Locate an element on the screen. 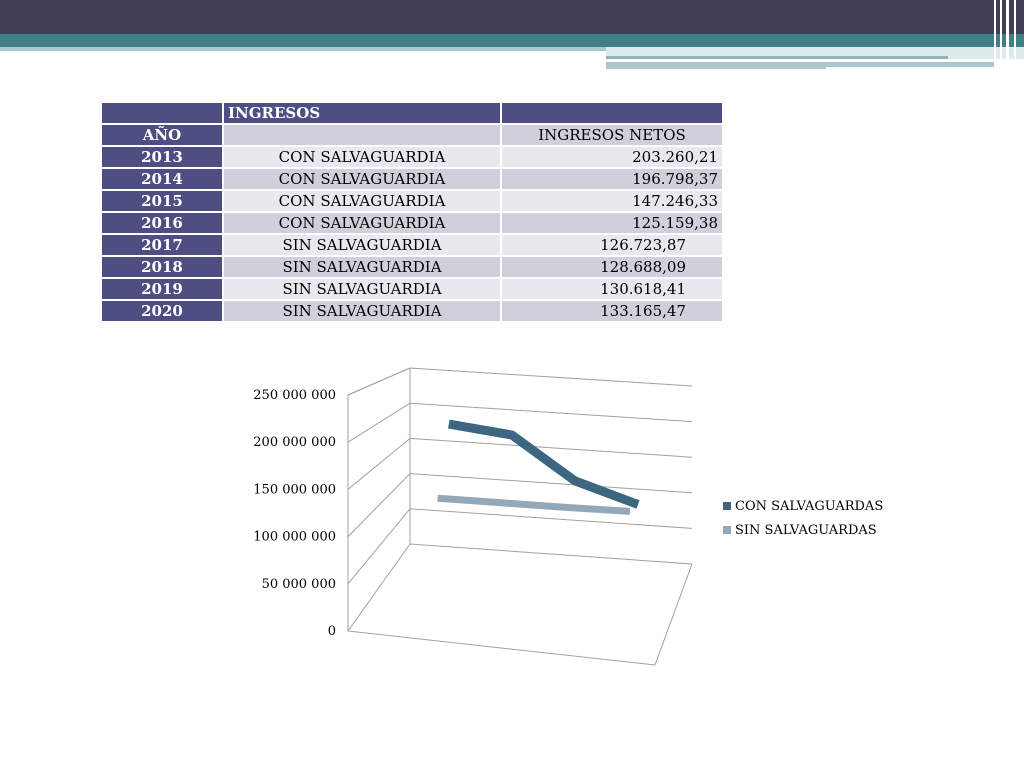  legend-label: CON SALVAGUARDAS is located at coordinates (809, 506).